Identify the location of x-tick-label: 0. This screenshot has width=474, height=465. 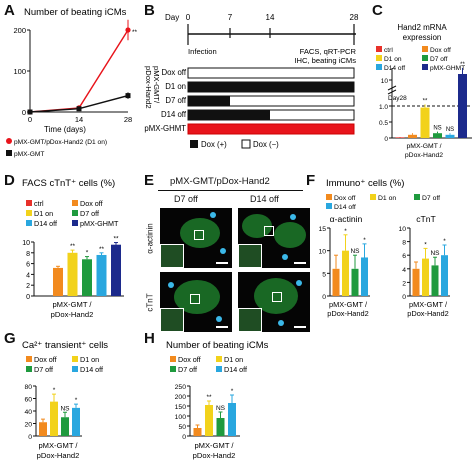
(30, 119).